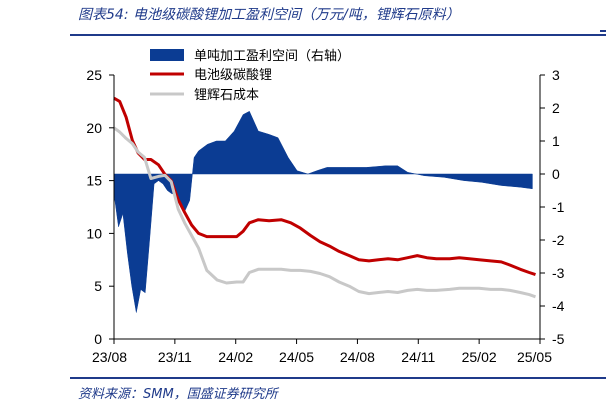  Describe the element at coordinates (479, 357) in the screenshot. I see `x-axis-tick-label: 25/02` at that location.